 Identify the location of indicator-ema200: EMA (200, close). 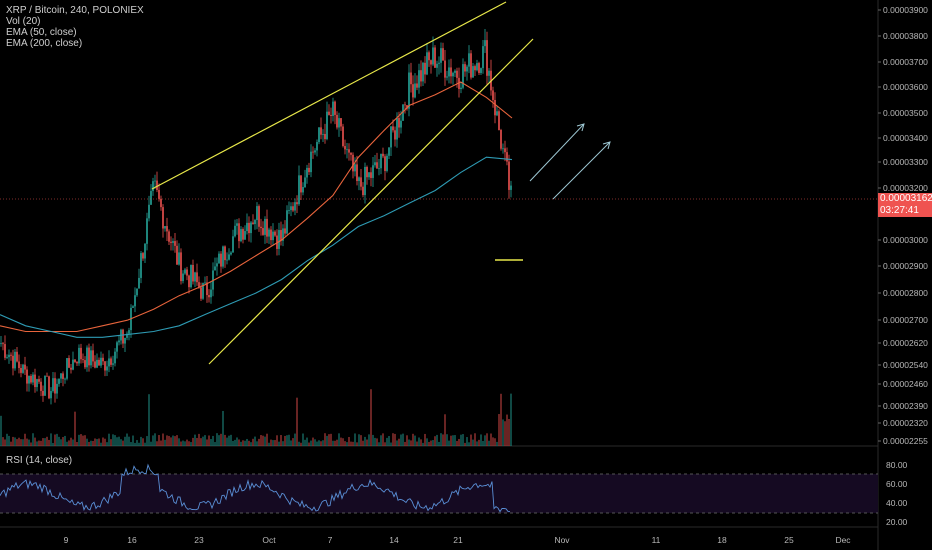
(44, 43).